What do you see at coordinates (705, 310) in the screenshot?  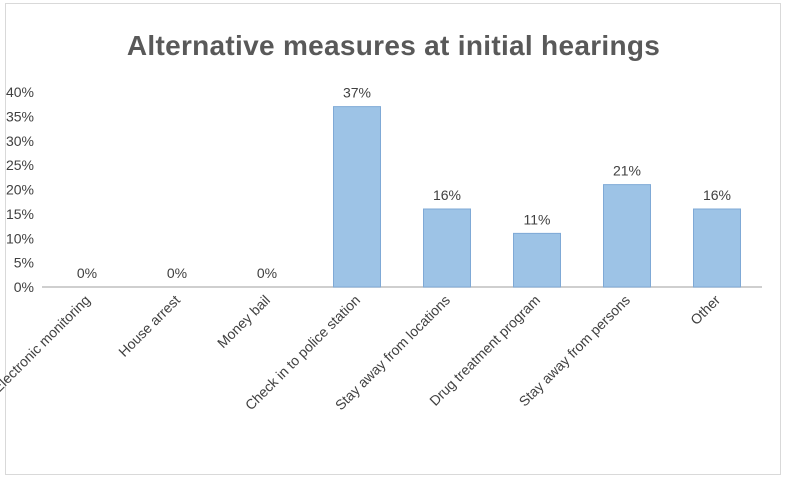 I see `x-tick-label: Other` at bounding box center [705, 310].